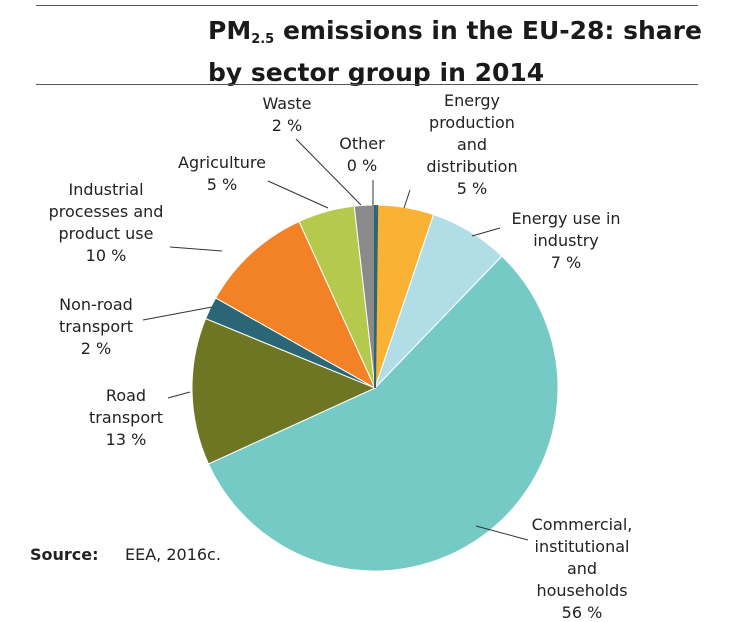 The image size is (750, 622). What do you see at coordinates (96, 326) in the screenshot?
I see `slice-label-non-road-transport: Non-road transport 2 %` at bounding box center [96, 326].